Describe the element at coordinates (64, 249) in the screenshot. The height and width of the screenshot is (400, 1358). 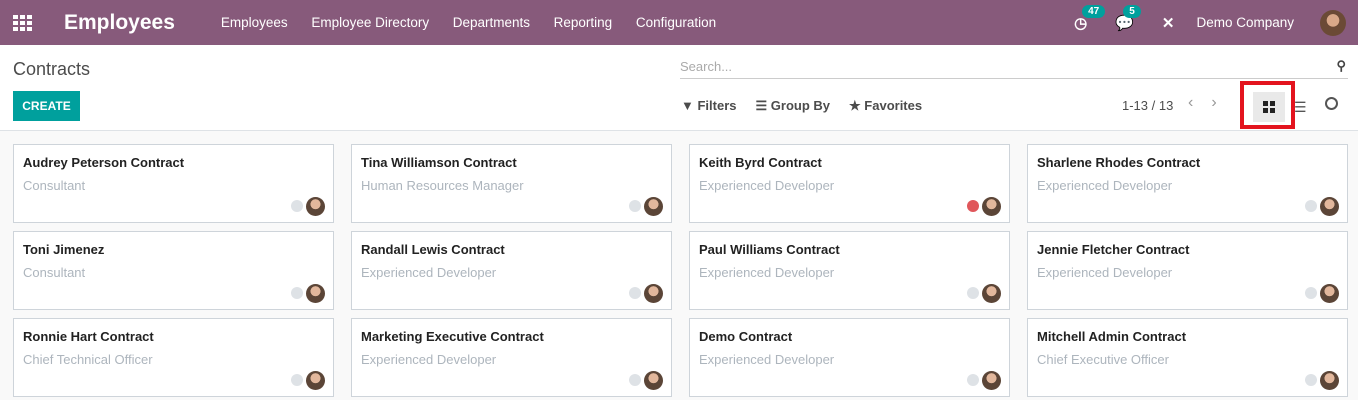
I see `contract-name: Toni Jimenez` at that location.